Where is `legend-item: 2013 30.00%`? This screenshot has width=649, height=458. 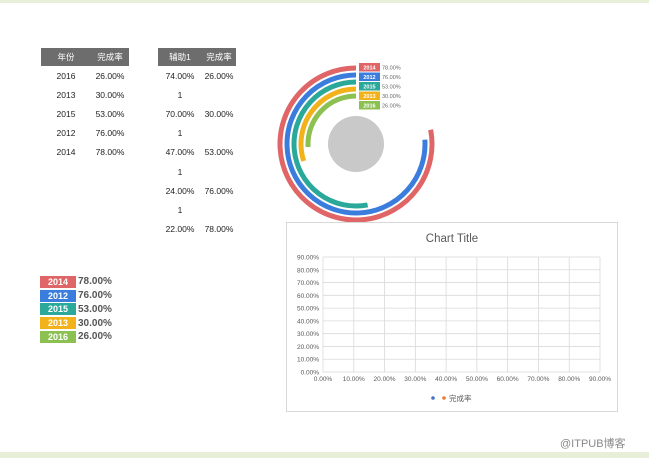
legend-item: 2013 30.00% is located at coordinates (76, 323).